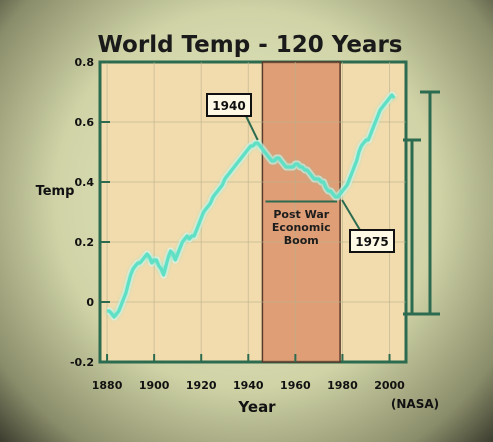  What do you see at coordinates (248, 373) in the screenshot?
I see `x-axis-ticks: 1880 1900 1920 1940 1960 1980 2000` at bounding box center [248, 373].